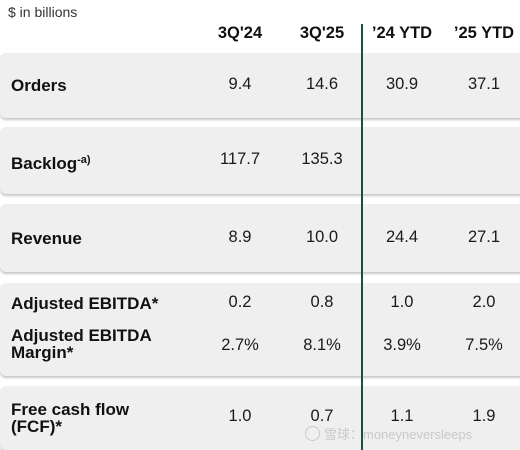 This screenshot has width=520, height=450. What do you see at coordinates (322, 33) in the screenshot?
I see `column-header-3q25: 3Q'25` at bounding box center [322, 33].